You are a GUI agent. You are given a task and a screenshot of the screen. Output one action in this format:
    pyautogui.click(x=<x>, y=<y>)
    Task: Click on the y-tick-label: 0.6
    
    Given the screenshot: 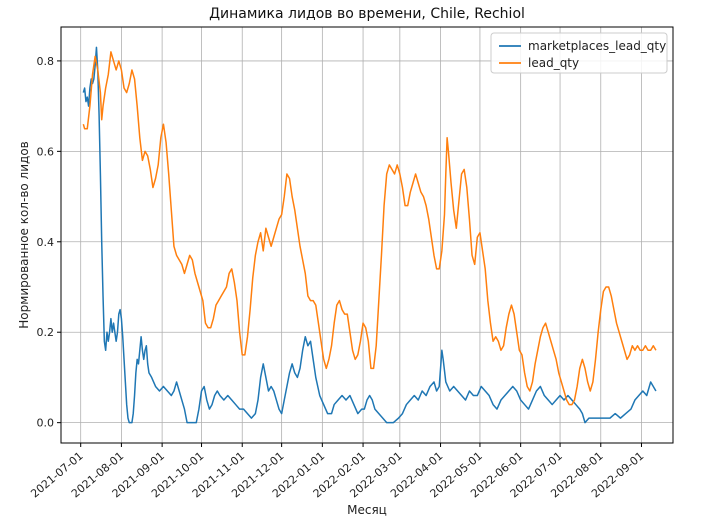 What is the action you would take?
    pyautogui.click(x=46, y=151)
    